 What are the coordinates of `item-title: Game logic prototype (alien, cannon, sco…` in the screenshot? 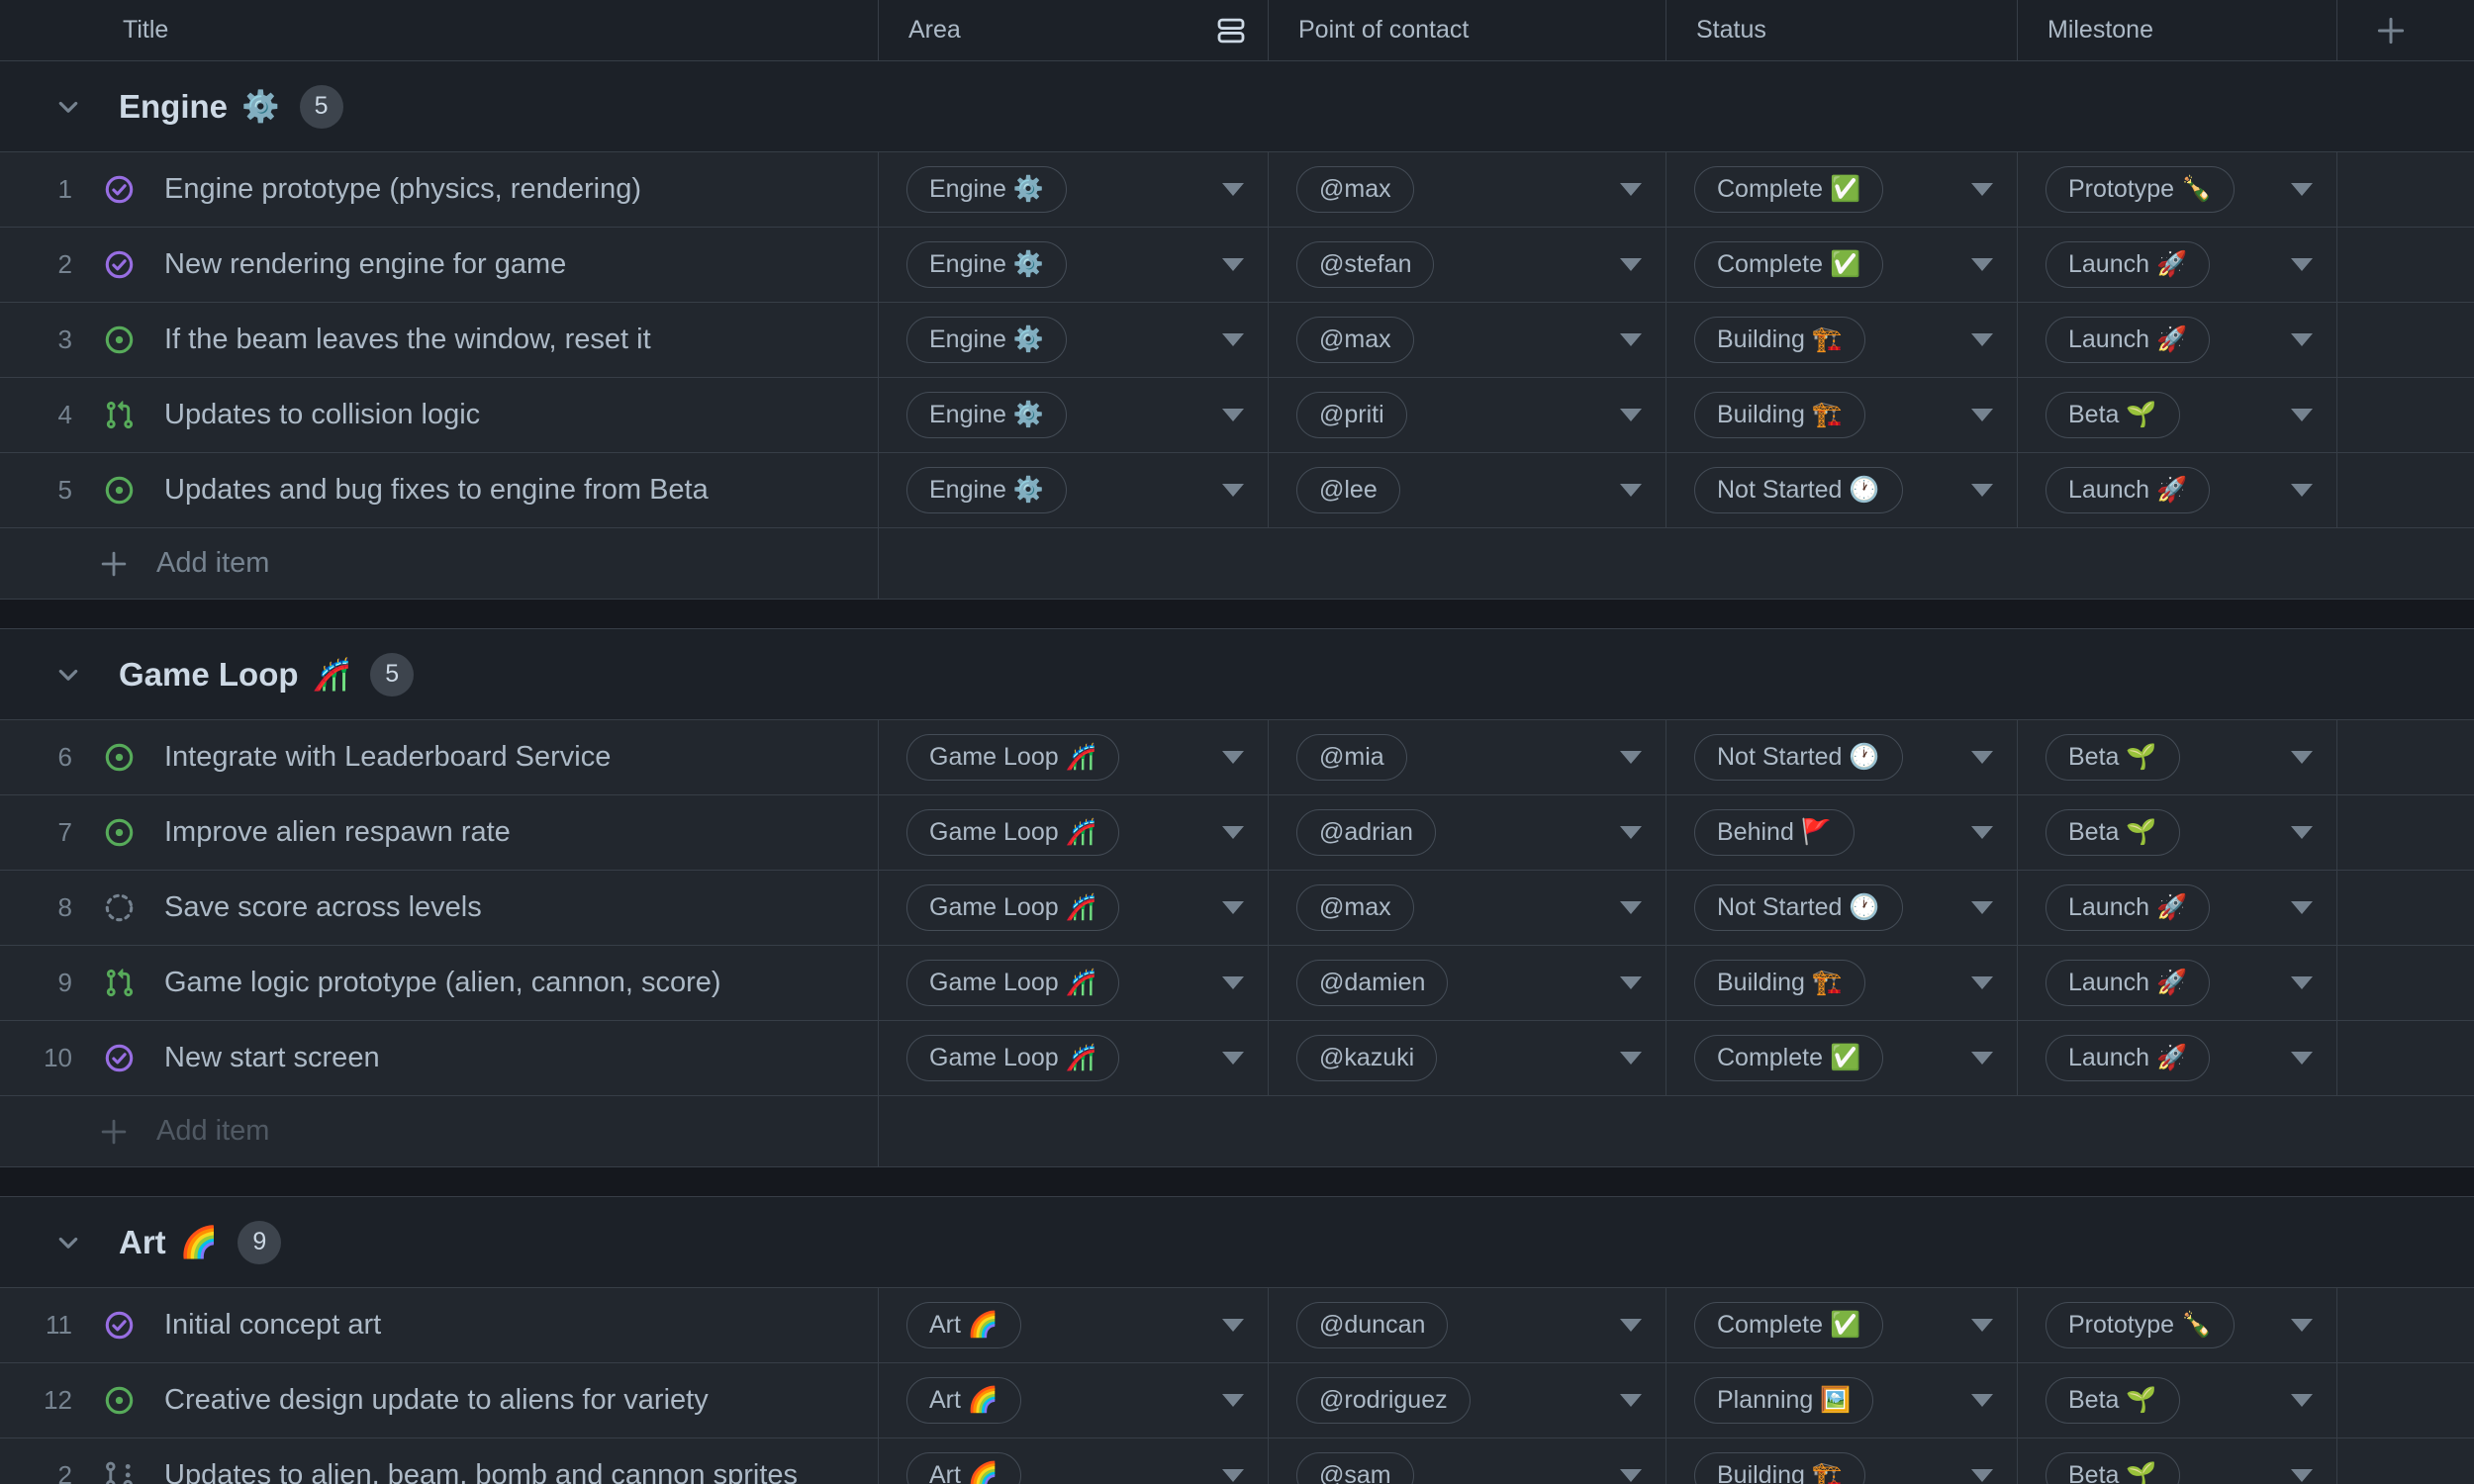 It's located at (443, 982).